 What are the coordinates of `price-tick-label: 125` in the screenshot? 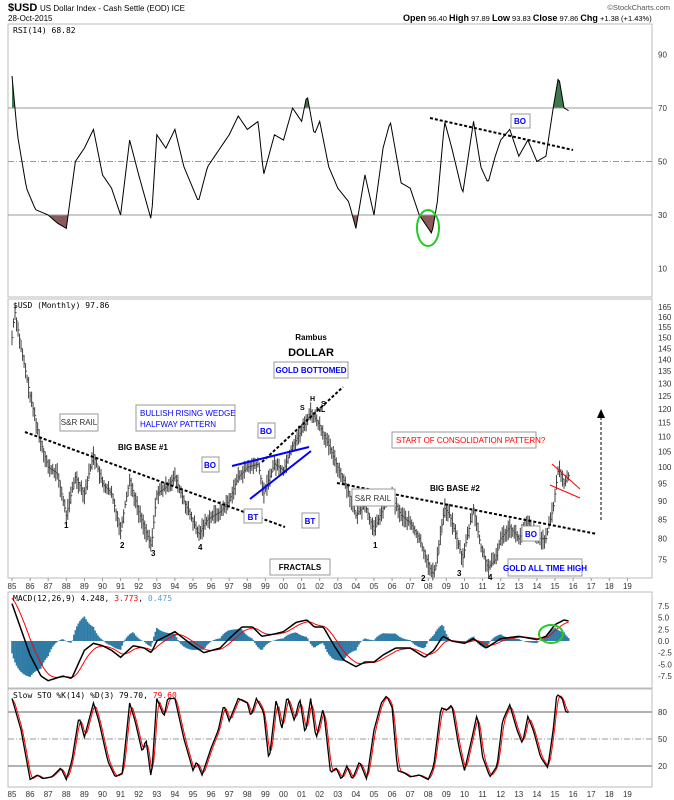 It's located at (665, 396).